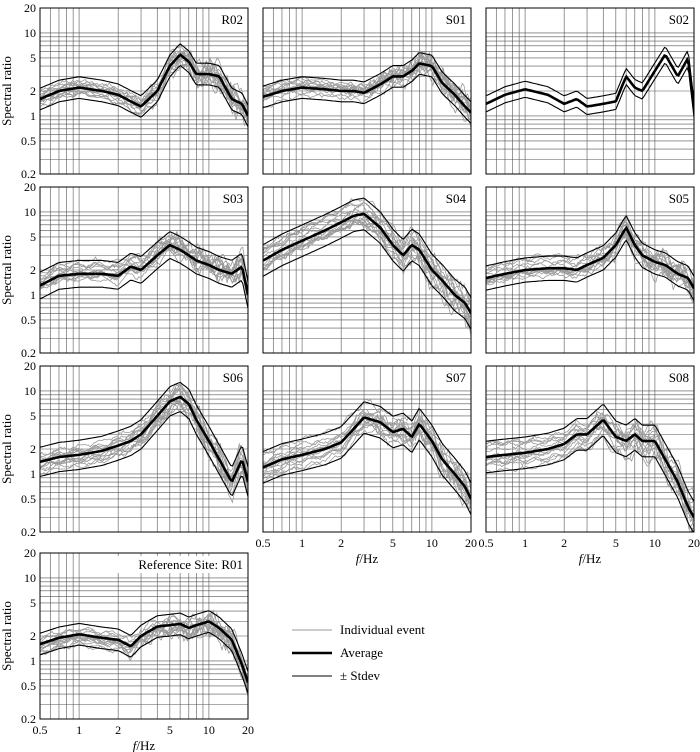 The image size is (700, 752). What do you see at coordinates (33, 116) in the screenshot?
I see `y-tick-label: 1` at bounding box center [33, 116].